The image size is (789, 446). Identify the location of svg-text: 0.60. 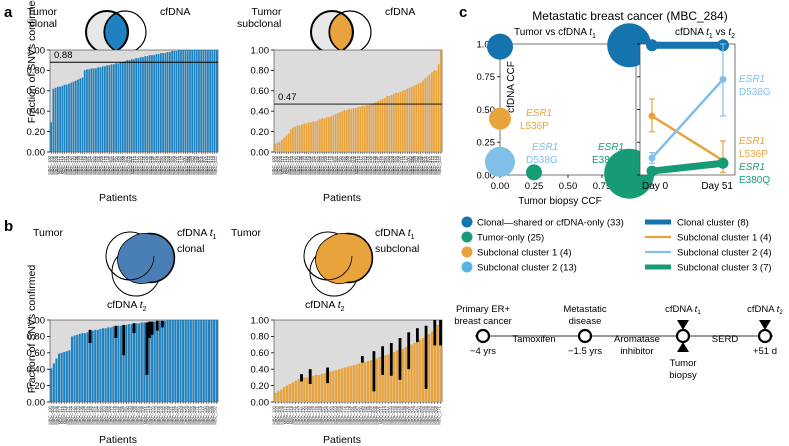
(36, 91).